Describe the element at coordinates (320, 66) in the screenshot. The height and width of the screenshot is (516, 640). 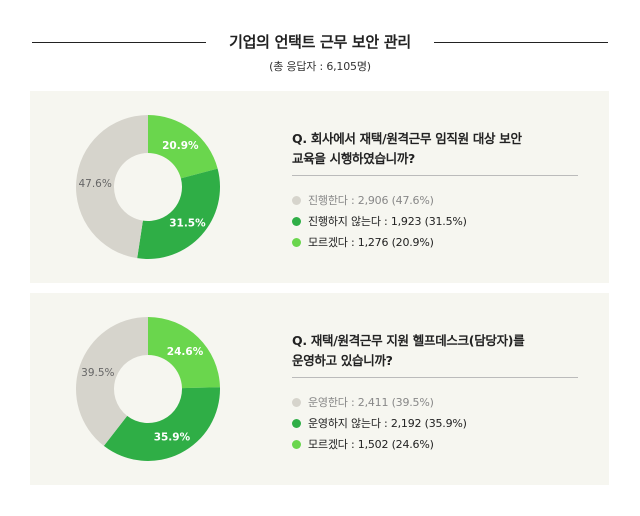
I see `page-subtitle: (총 응답자 : 6,105명)` at that location.